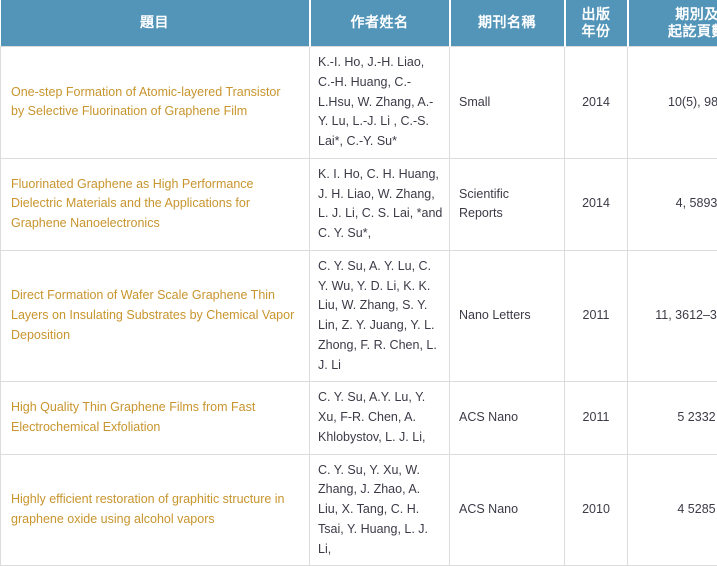 The width and height of the screenshot is (717, 566). Describe the element at coordinates (507, 103) in the screenshot. I see `cell-journal: Small` at that location.